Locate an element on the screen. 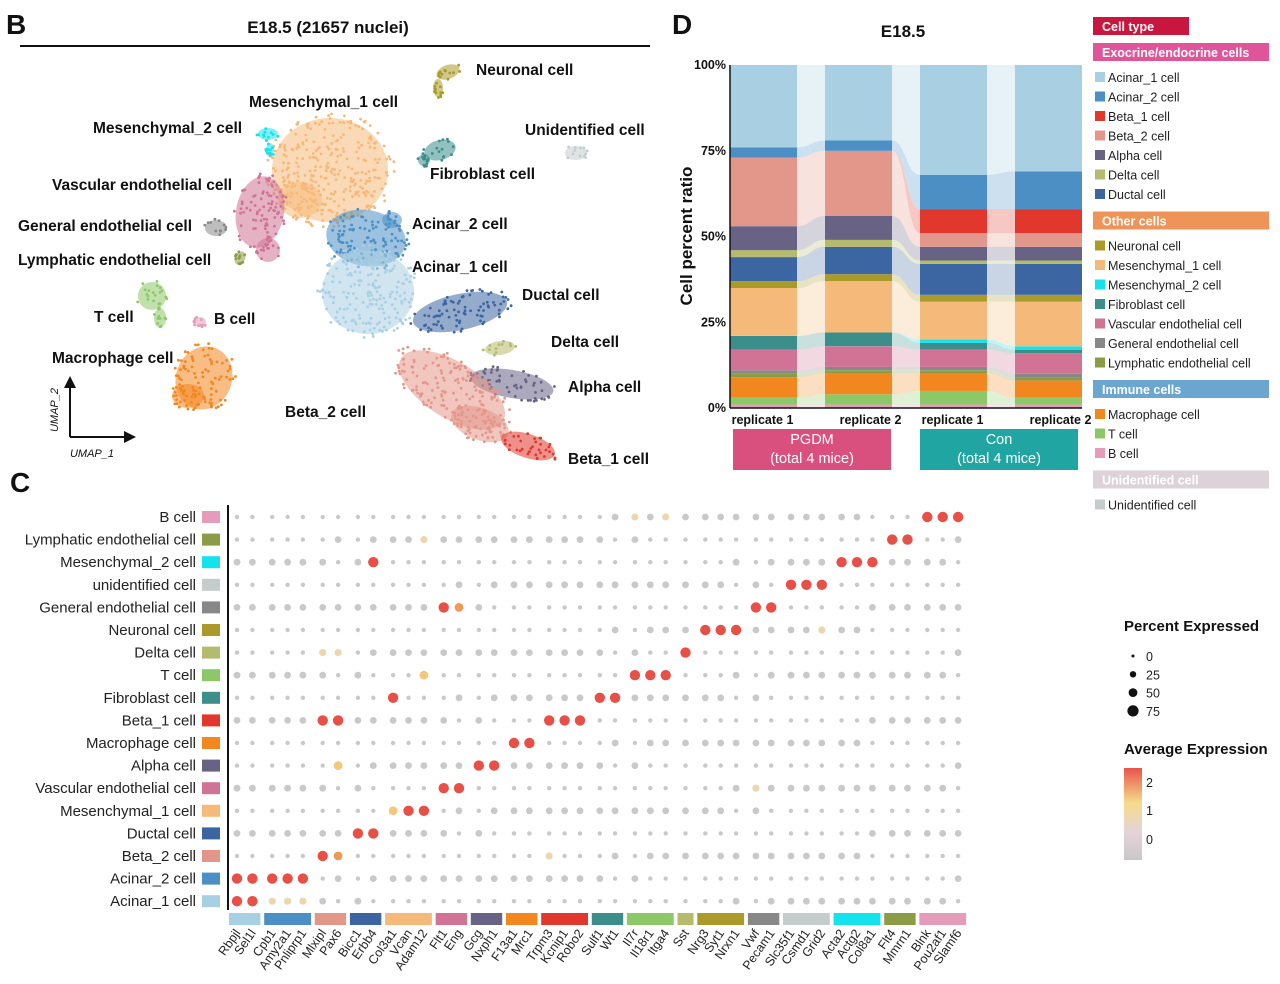  dotplot-row-label: Vascular endothelial cell is located at coordinates (115, 788).